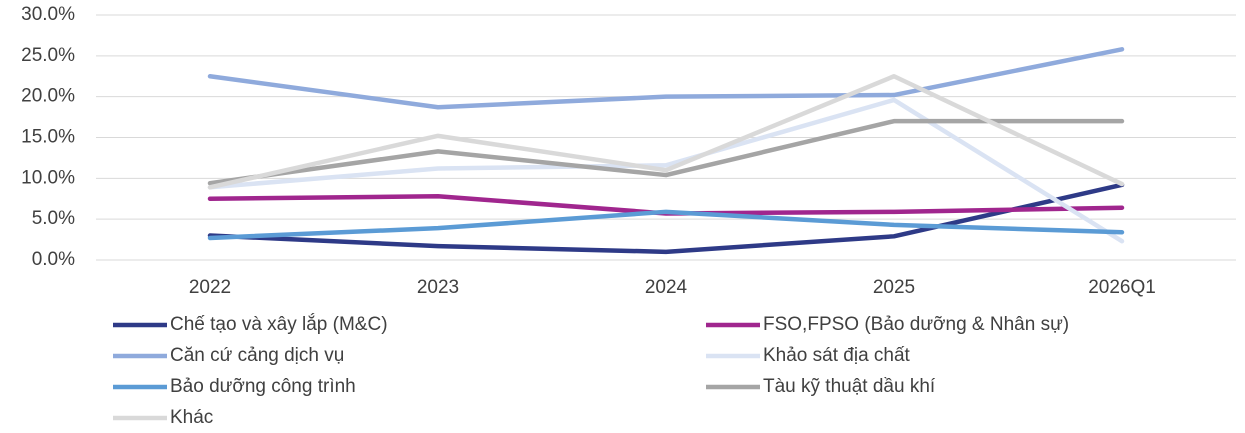  I want to click on y-tick-label: 30.0%, so click(48, 14).